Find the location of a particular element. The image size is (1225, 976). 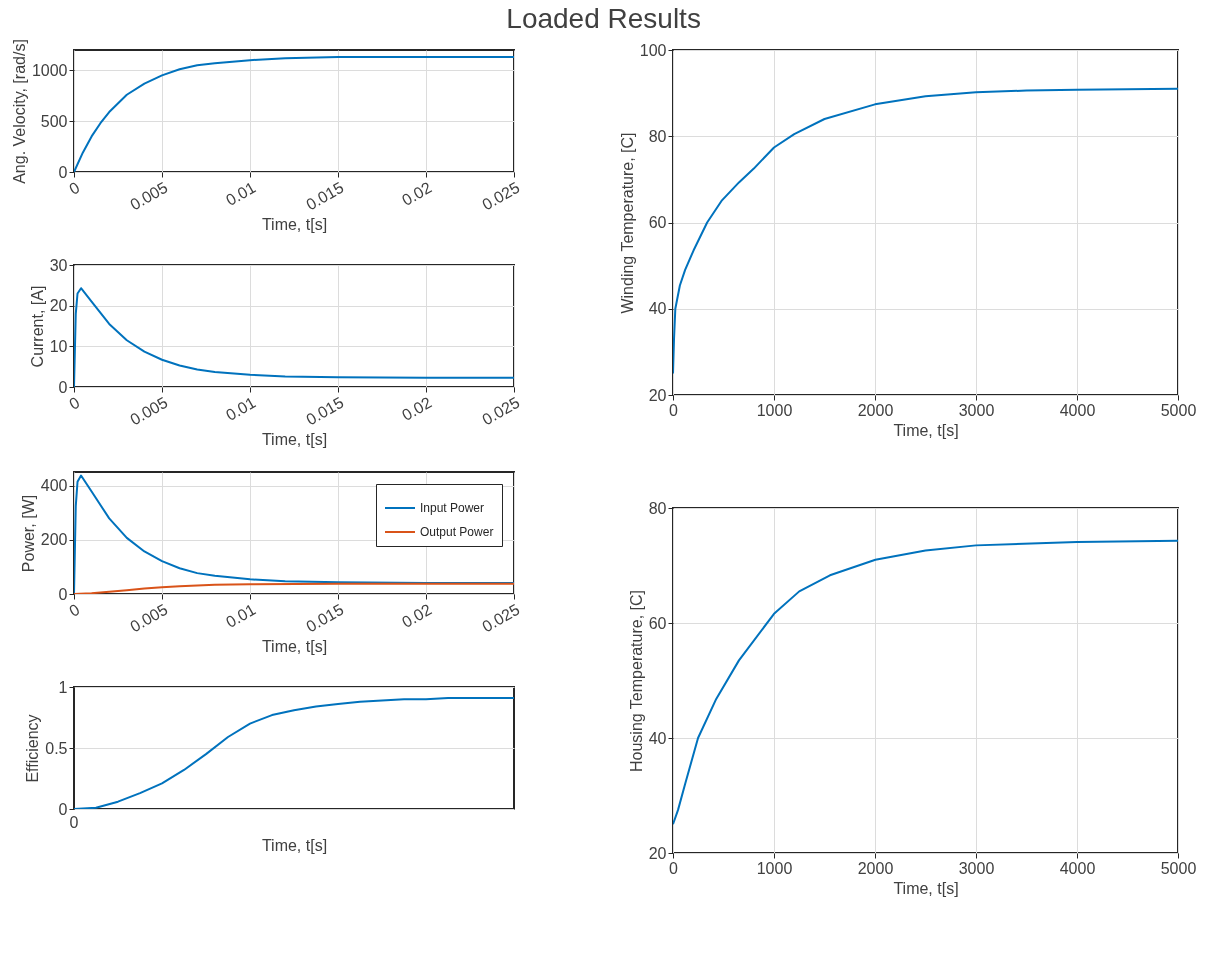

y-axis-title: Current, [A] is located at coordinates (37, 326).